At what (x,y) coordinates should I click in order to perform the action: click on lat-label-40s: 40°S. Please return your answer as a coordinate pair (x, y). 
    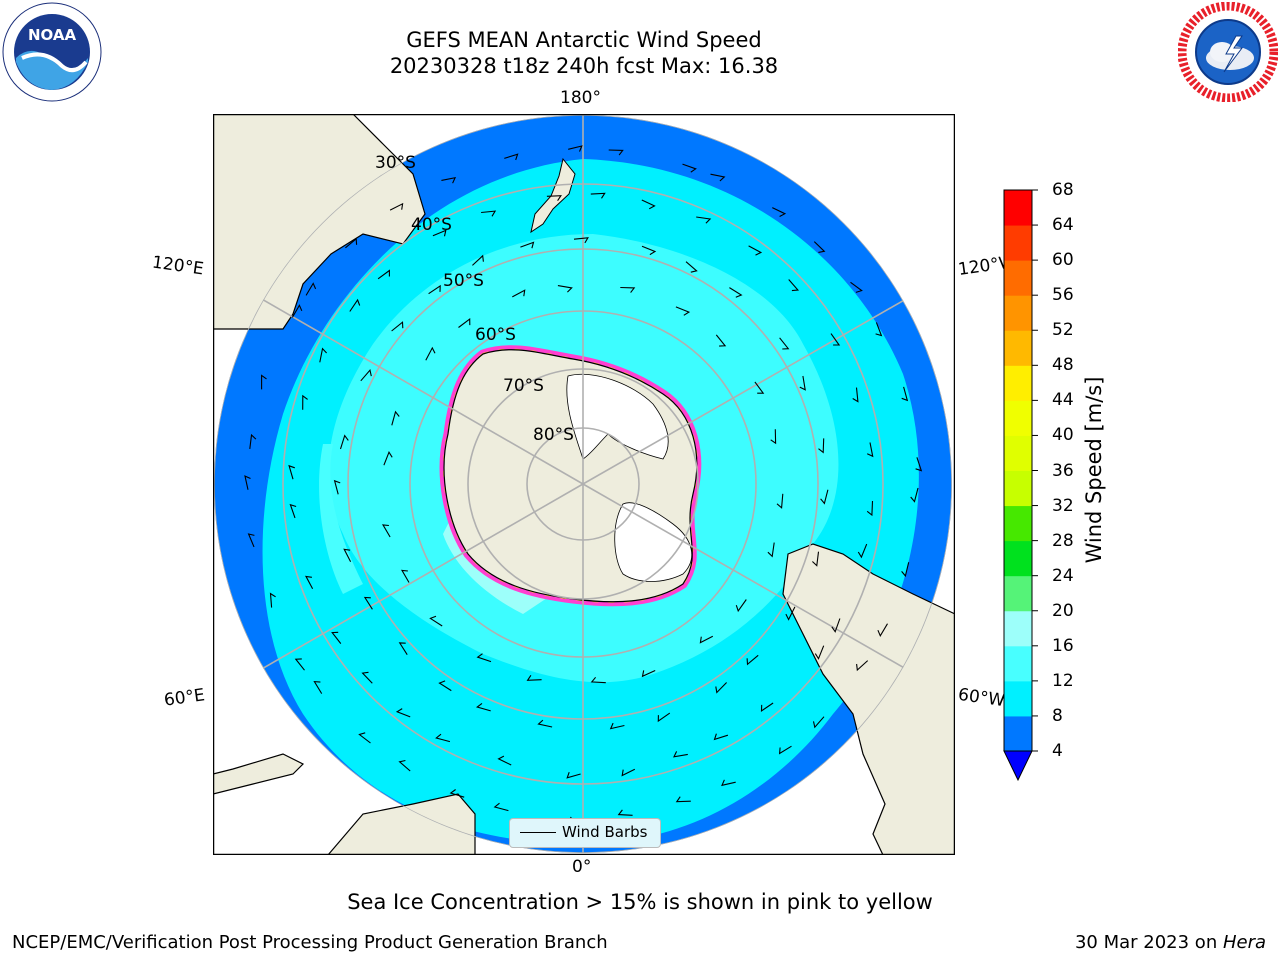
    Looking at the image, I should click on (431, 225).